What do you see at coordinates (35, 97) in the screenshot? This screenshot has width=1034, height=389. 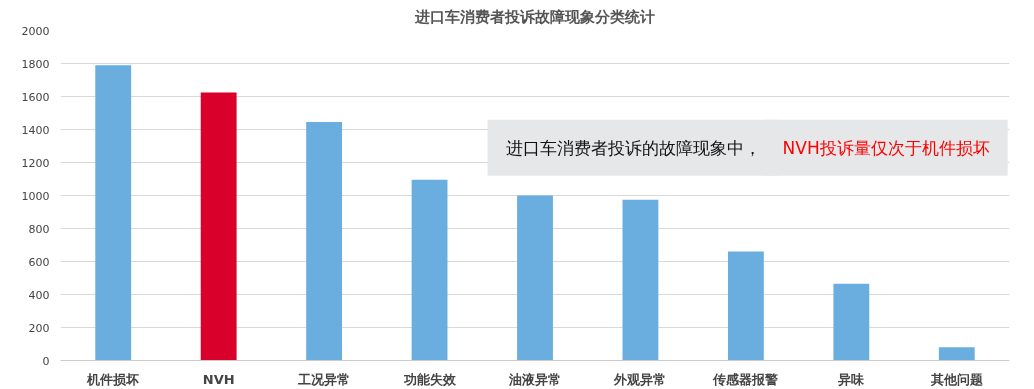 I see `y-tick-label: 1600` at bounding box center [35, 97].